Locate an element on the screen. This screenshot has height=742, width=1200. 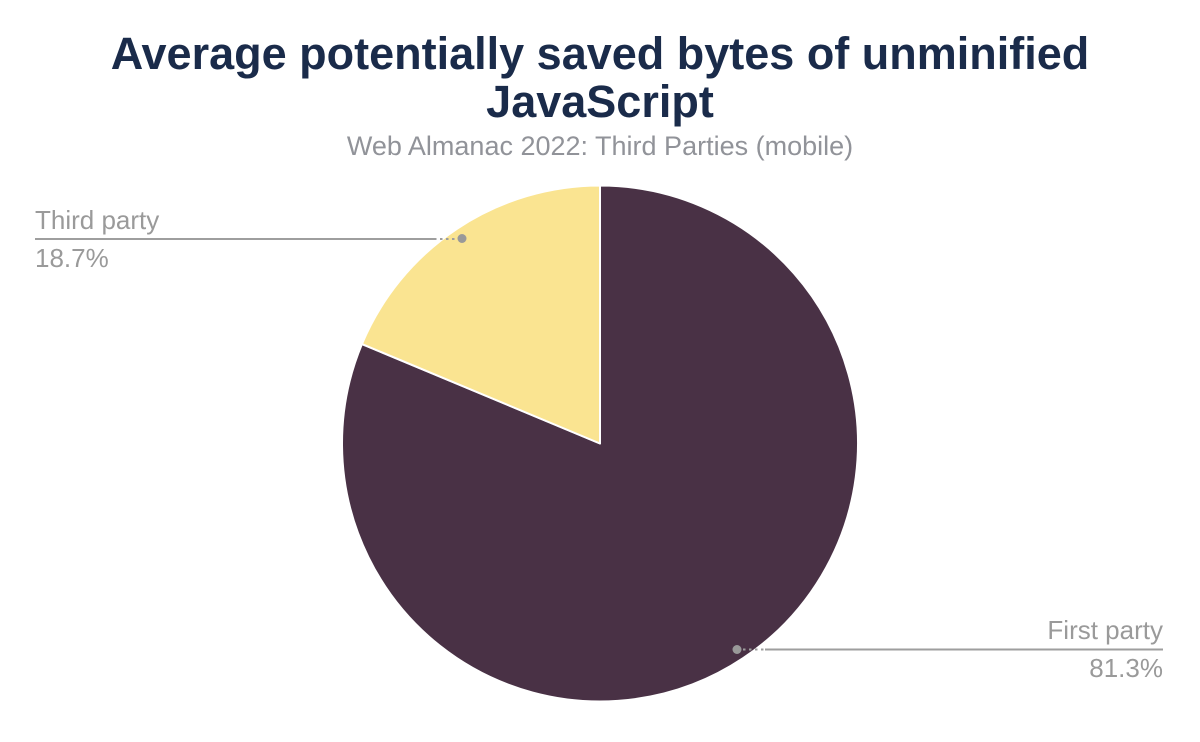
first-party-anchor-dot is located at coordinates (737, 649).